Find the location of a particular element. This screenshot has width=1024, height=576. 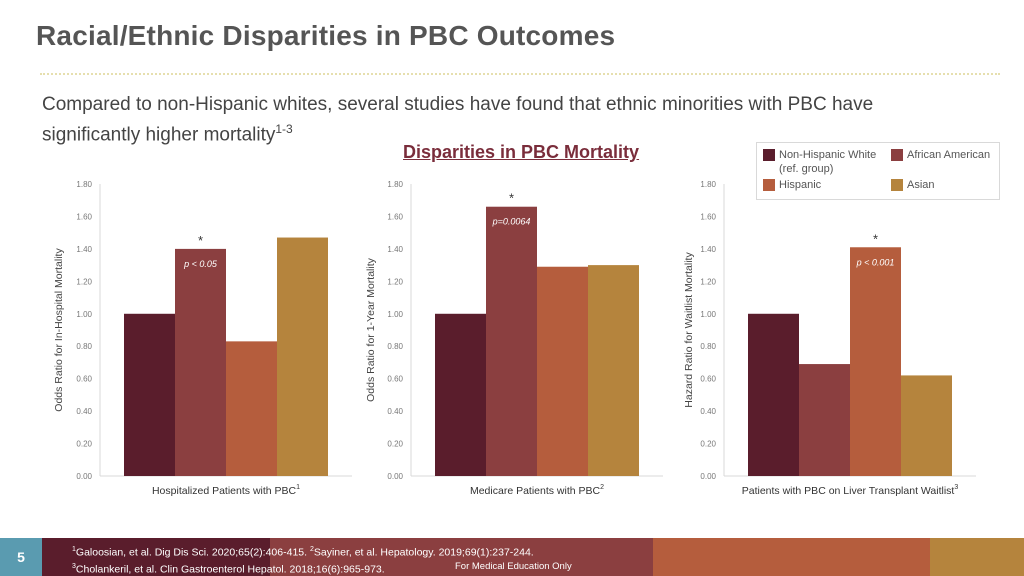

ref-sup: 1 is located at coordinates (74, 549).